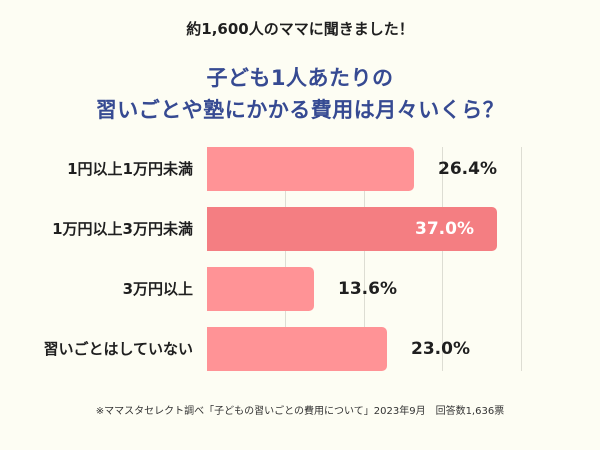  What do you see at coordinates (122, 229) in the screenshot?
I see `category-label: 1万円以上3万円未満` at bounding box center [122, 229].